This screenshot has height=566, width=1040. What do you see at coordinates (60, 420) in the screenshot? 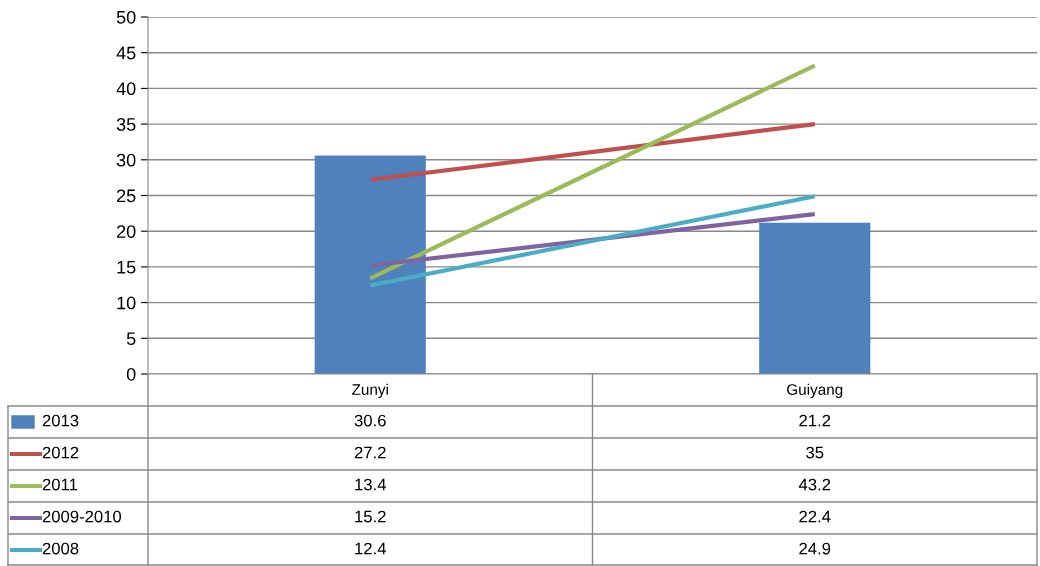
I see `legend-label: 2013` at bounding box center [60, 420].